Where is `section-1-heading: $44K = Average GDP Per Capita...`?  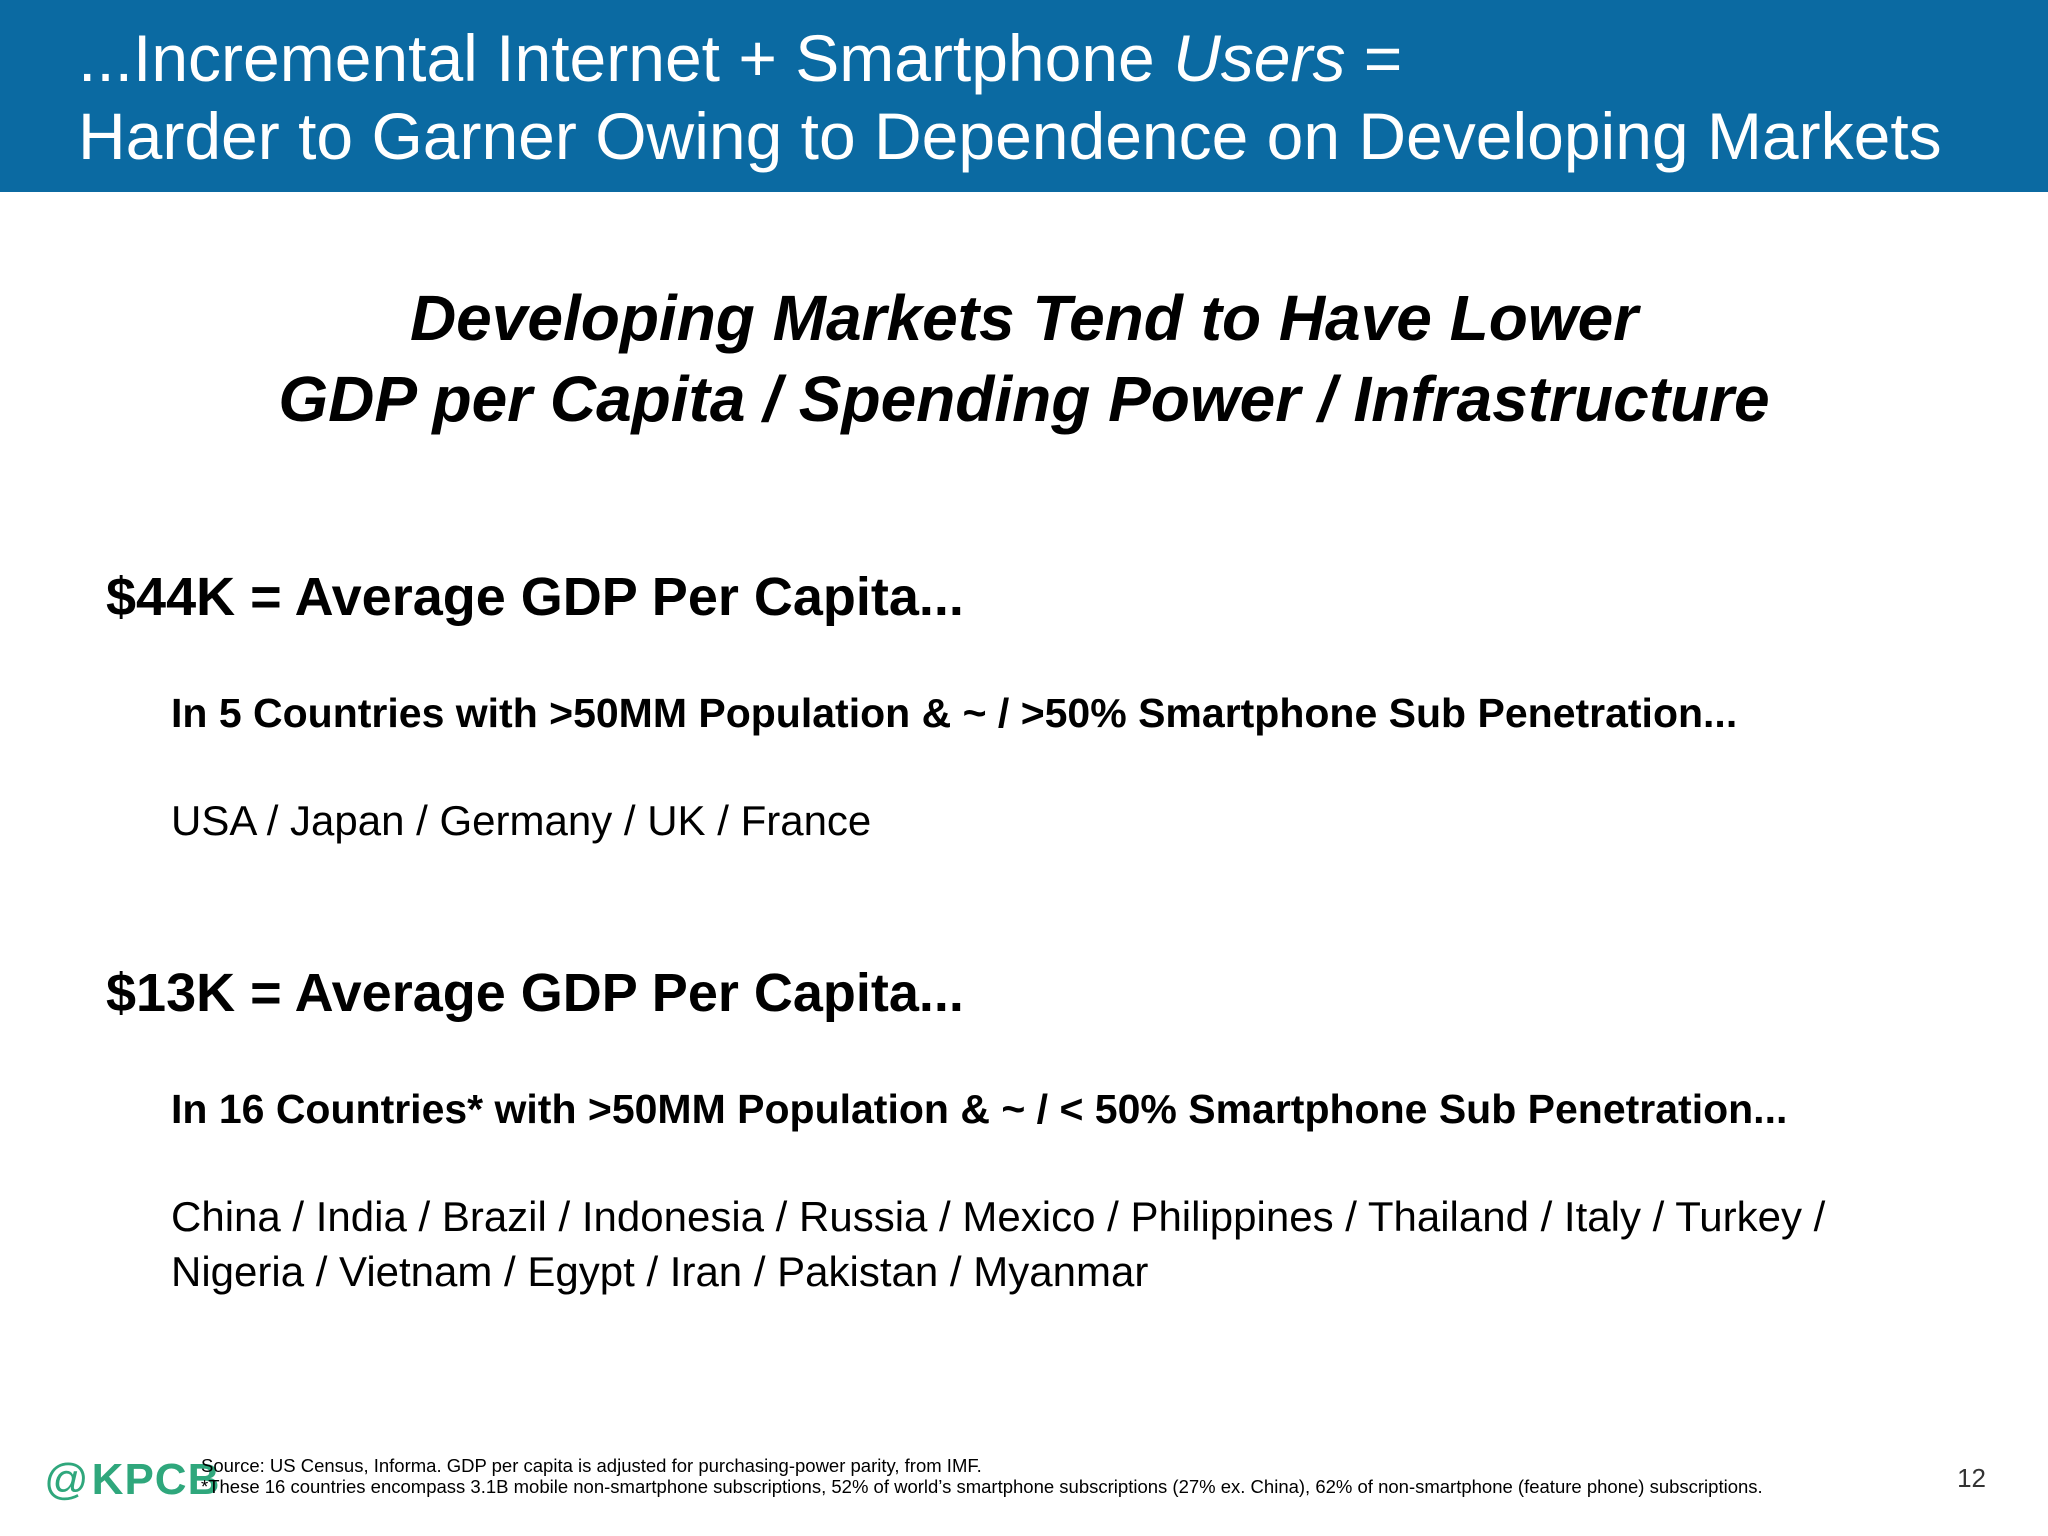 section-1-heading: $44K = Average GDP Per Capita... is located at coordinates (535, 597).